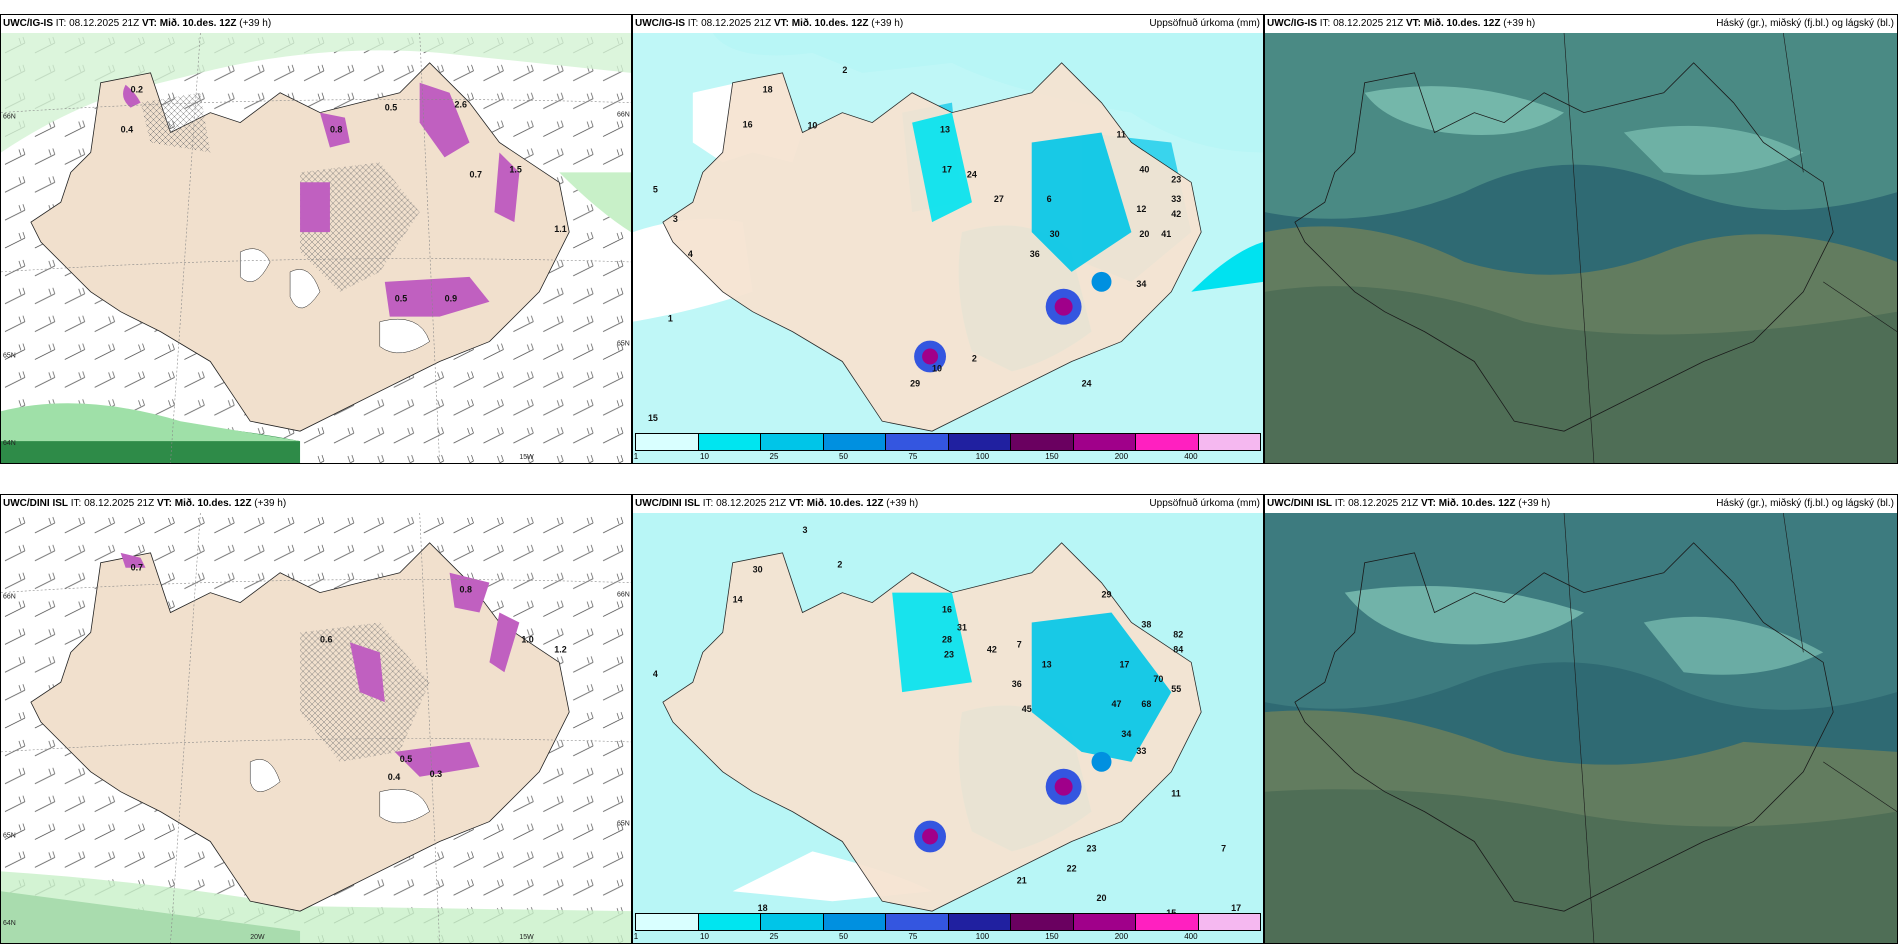 This screenshot has height=950, width=1900. I want to click on svg-text: 20, so click(1144, 234).